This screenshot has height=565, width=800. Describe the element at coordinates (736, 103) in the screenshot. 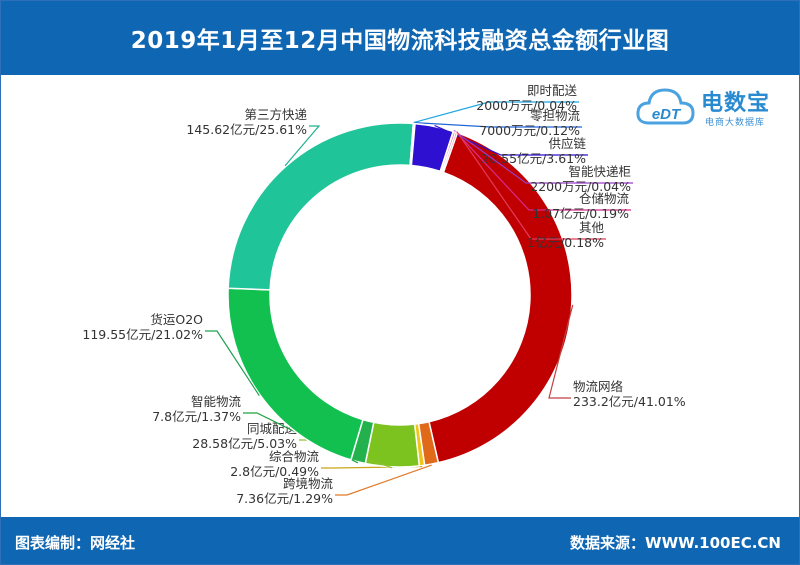

I see `logo-name: 电数宝` at that location.